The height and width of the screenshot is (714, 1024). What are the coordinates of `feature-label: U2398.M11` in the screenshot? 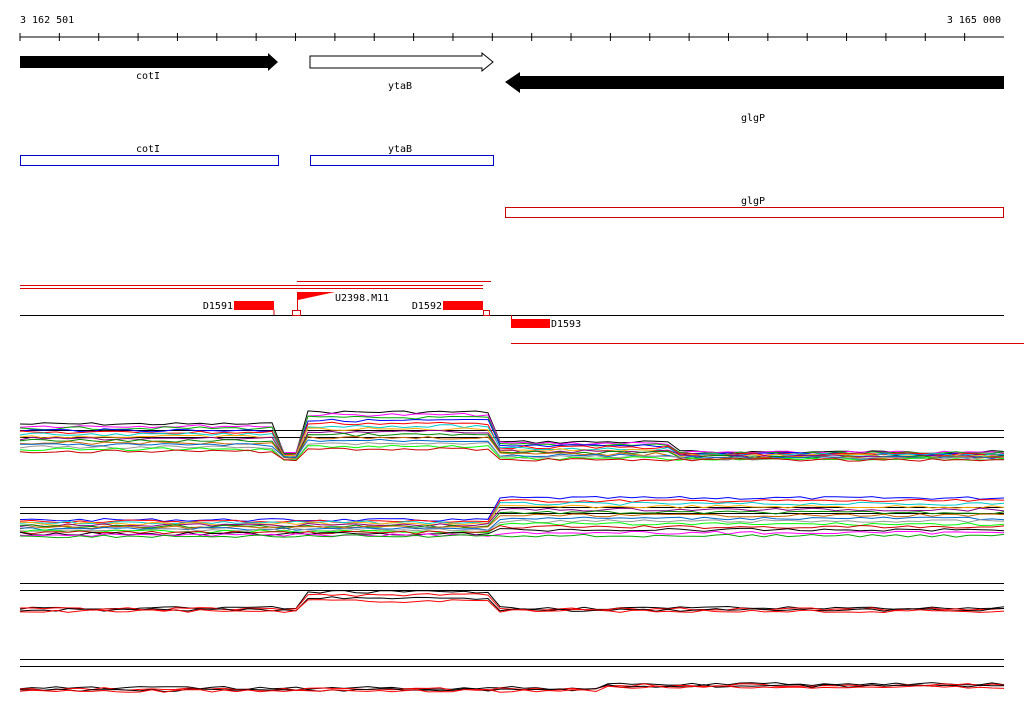 It's located at (362, 298).